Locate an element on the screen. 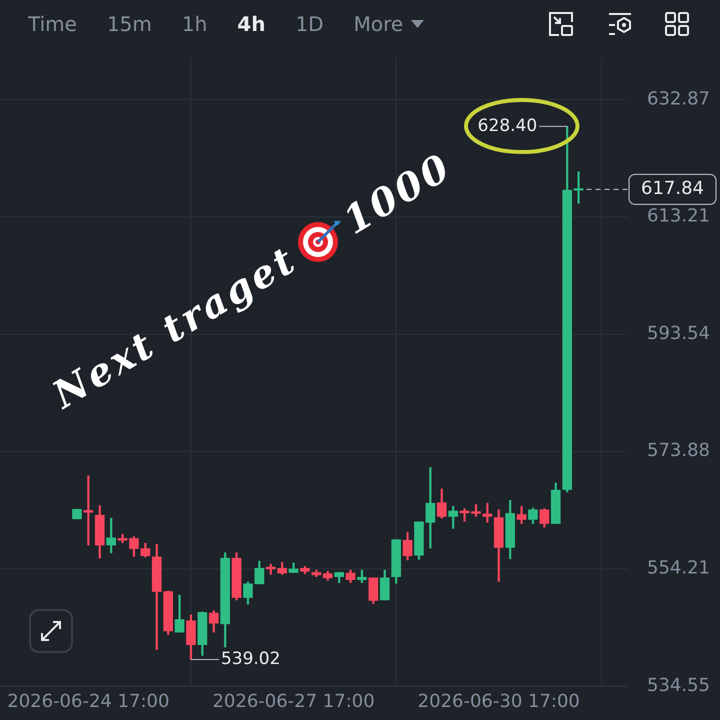  x-tick-label: 2026-06-24 17:00 is located at coordinates (88, 701).